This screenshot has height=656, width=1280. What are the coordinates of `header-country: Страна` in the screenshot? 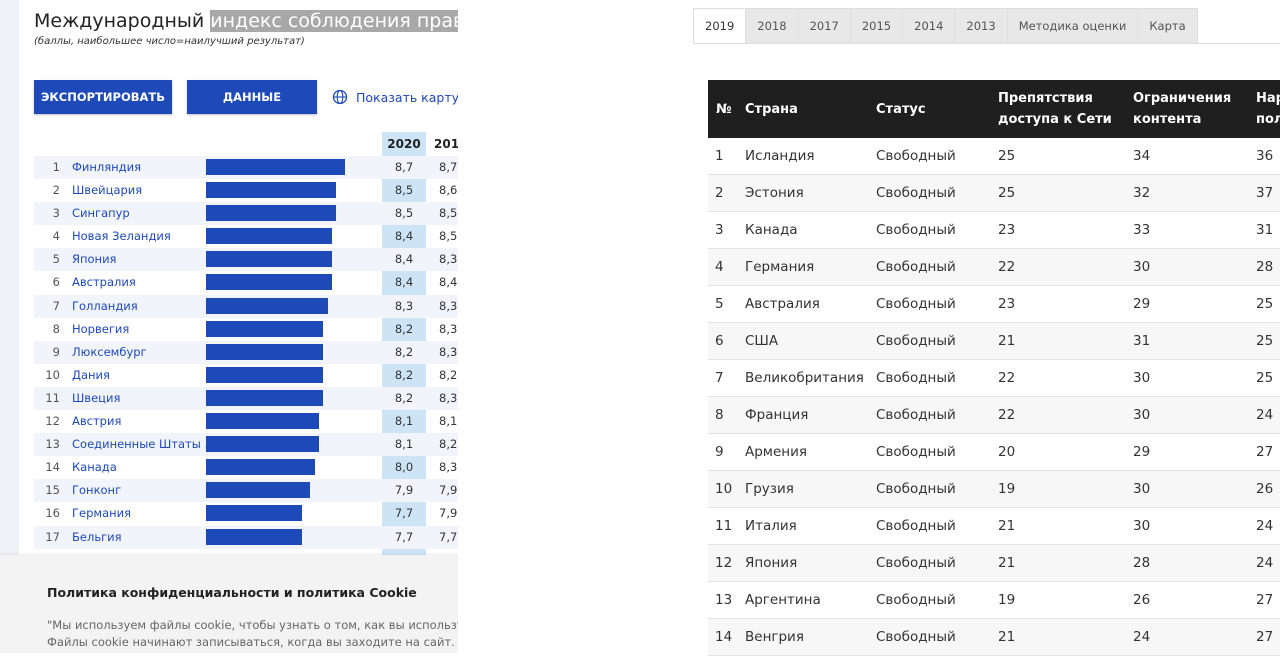 It's located at (771, 109).